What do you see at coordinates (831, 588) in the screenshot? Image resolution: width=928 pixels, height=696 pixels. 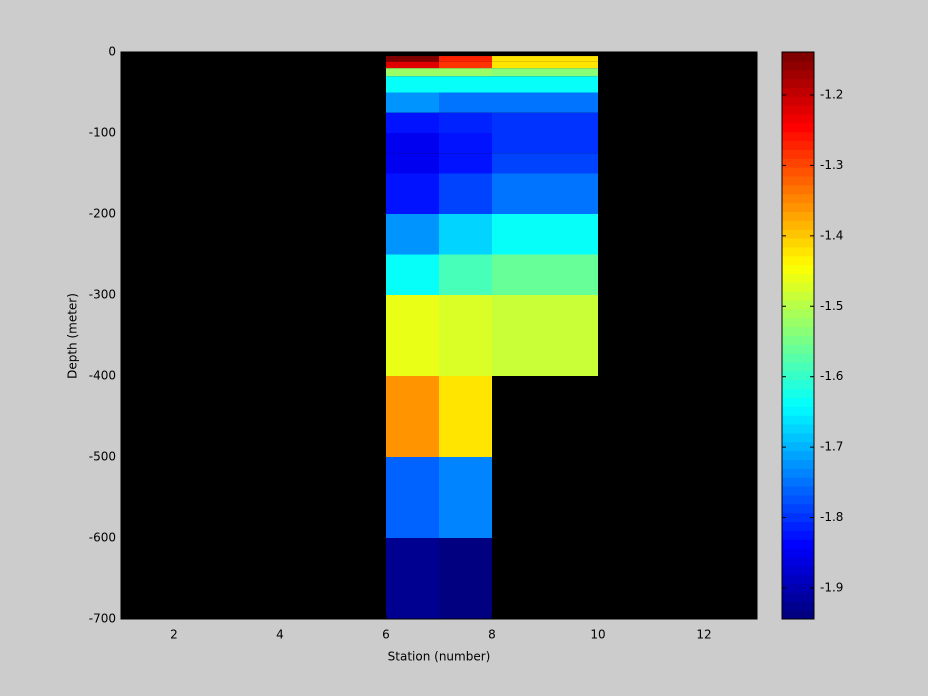 I see `colorbar-tick-label: -1.9` at bounding box center [831, 588].